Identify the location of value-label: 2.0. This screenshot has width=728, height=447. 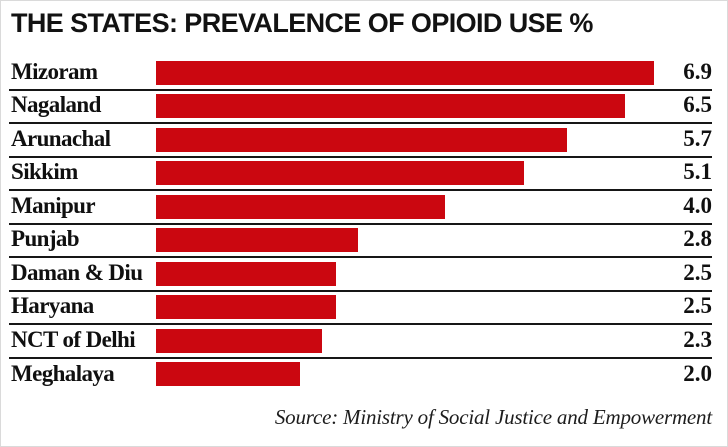
(697, 374).